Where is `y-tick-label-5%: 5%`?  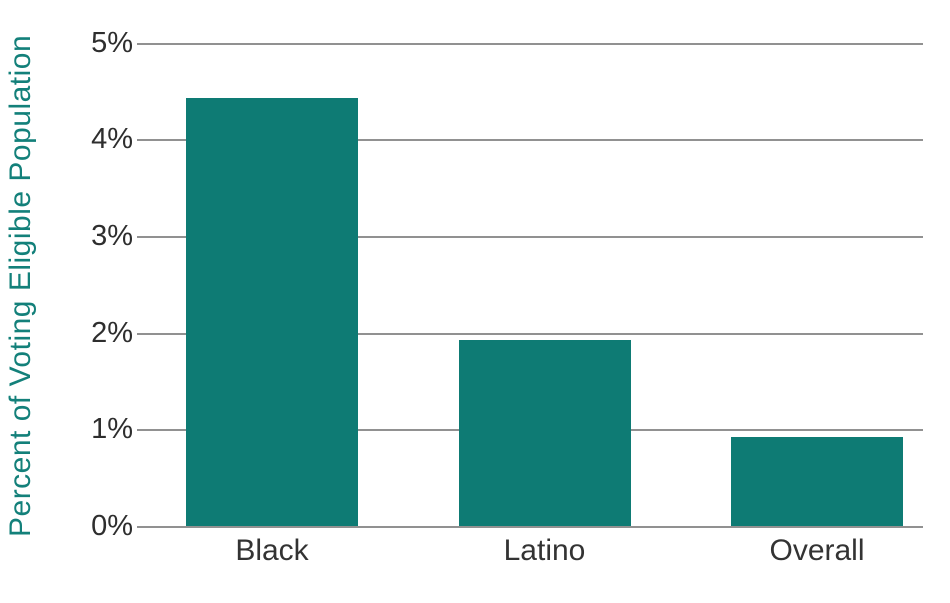 y-tick-label-5%: 5% is located at coordinates (112, 42).